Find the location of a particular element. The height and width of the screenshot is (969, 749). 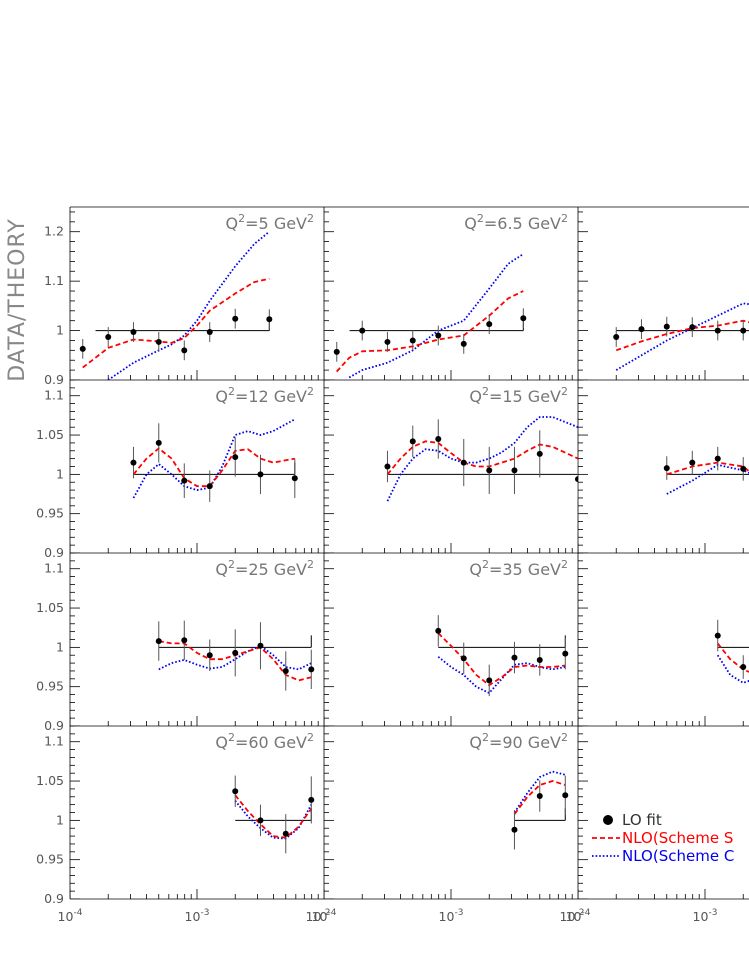

title-text: =90 GeV is located at coordinates (525, 742).